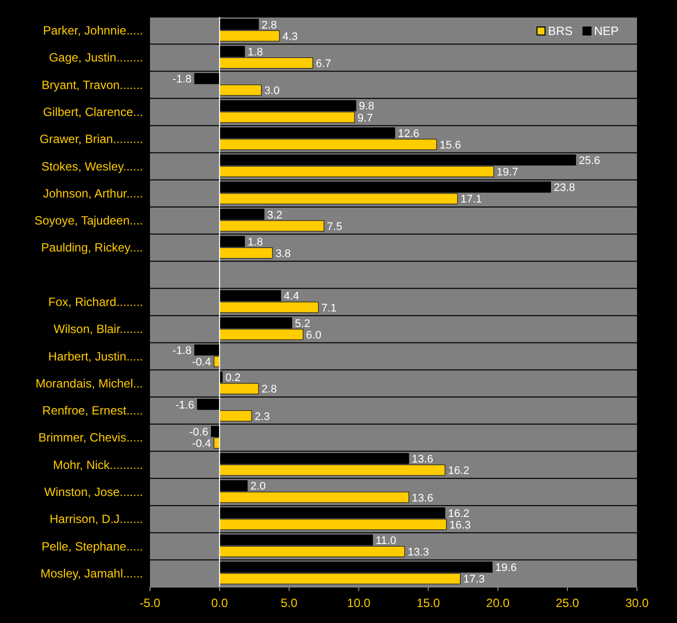 The image size is (677, 623). What do you see at coordinates (498, 603) in the screenshot?
I see `x-tick-label: 20.0` at bounding box center [498, 603].